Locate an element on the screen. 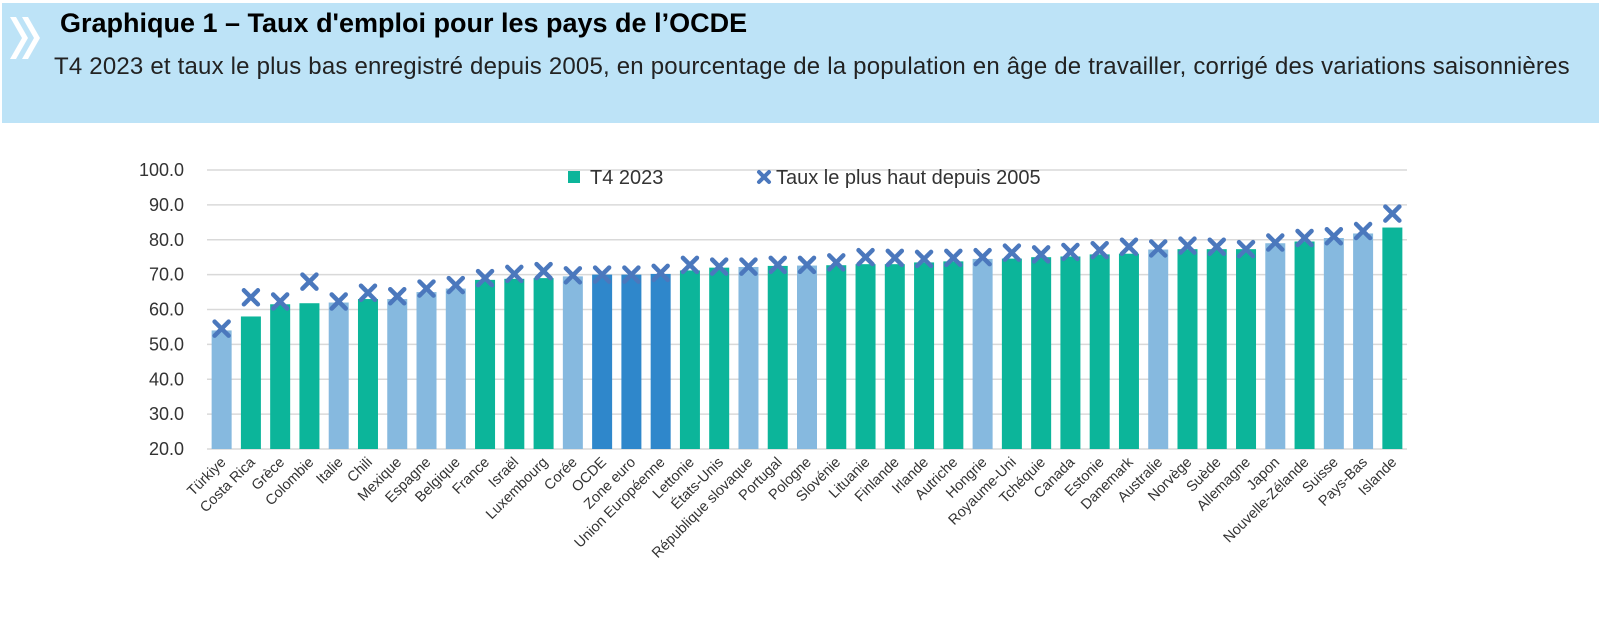 The width and height of the screenshot is (1601, 643). y-tick-label: 50.0 is located at coordinates (166, 344).